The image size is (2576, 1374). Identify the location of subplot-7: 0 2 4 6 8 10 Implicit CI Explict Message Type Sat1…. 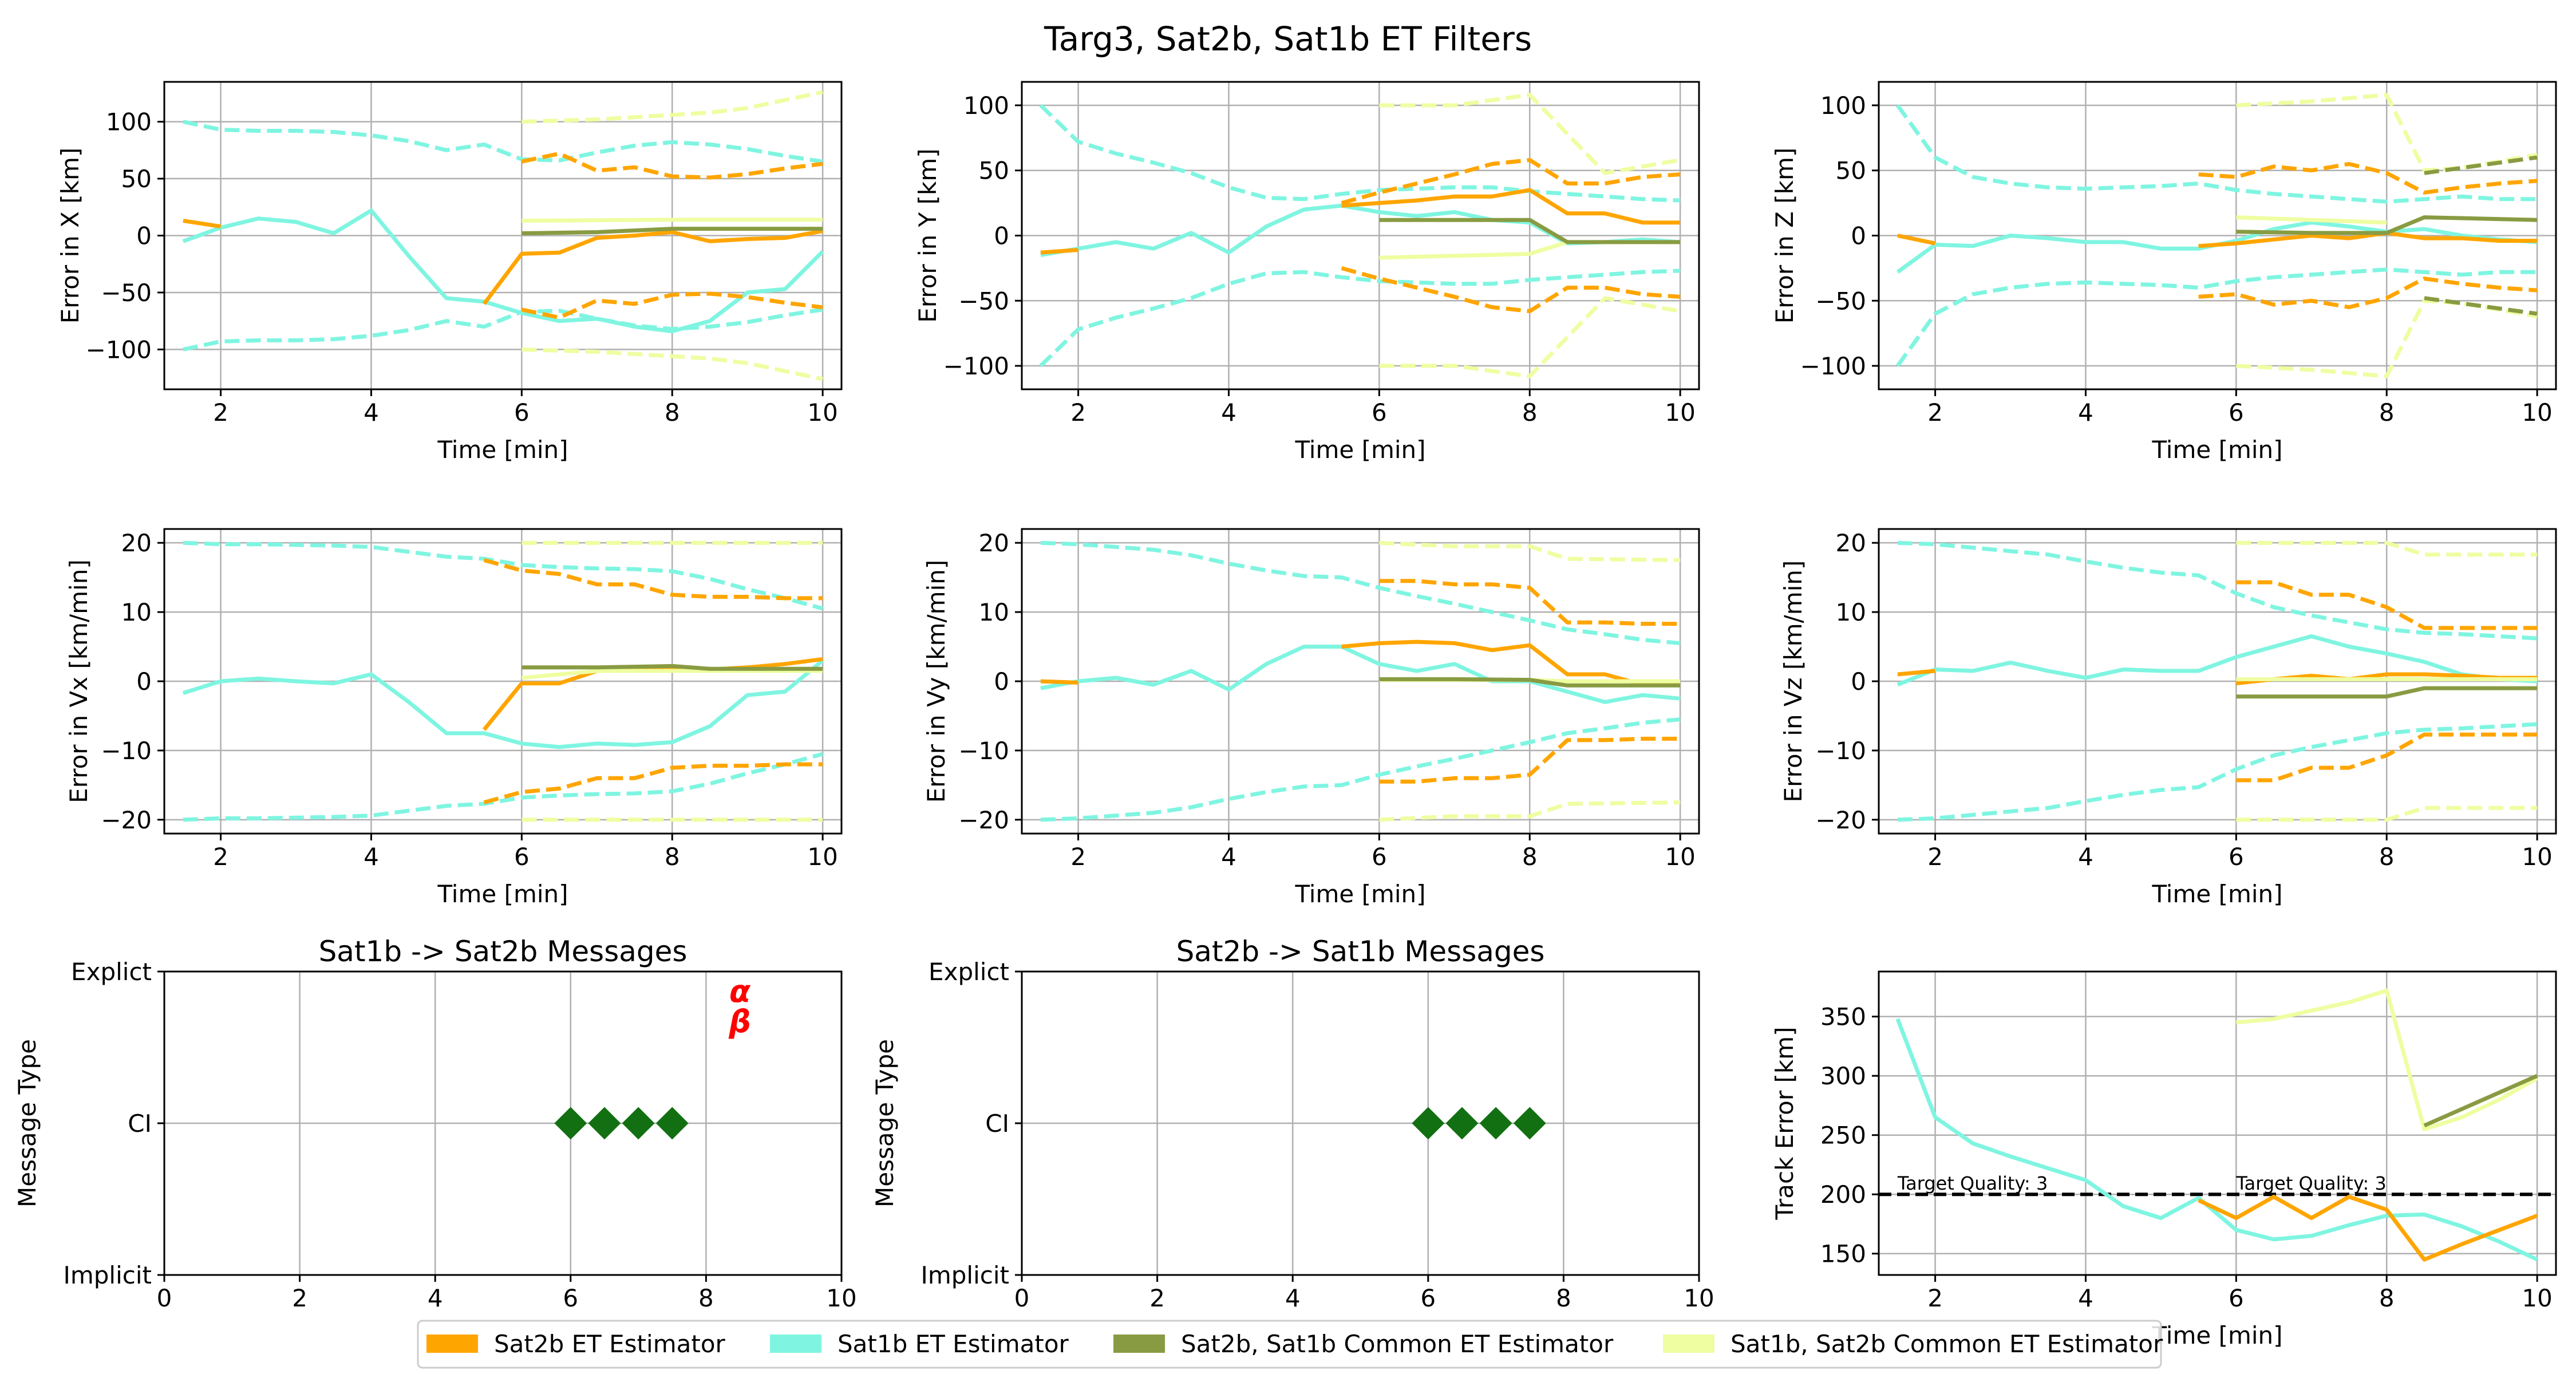
(435, 1123).